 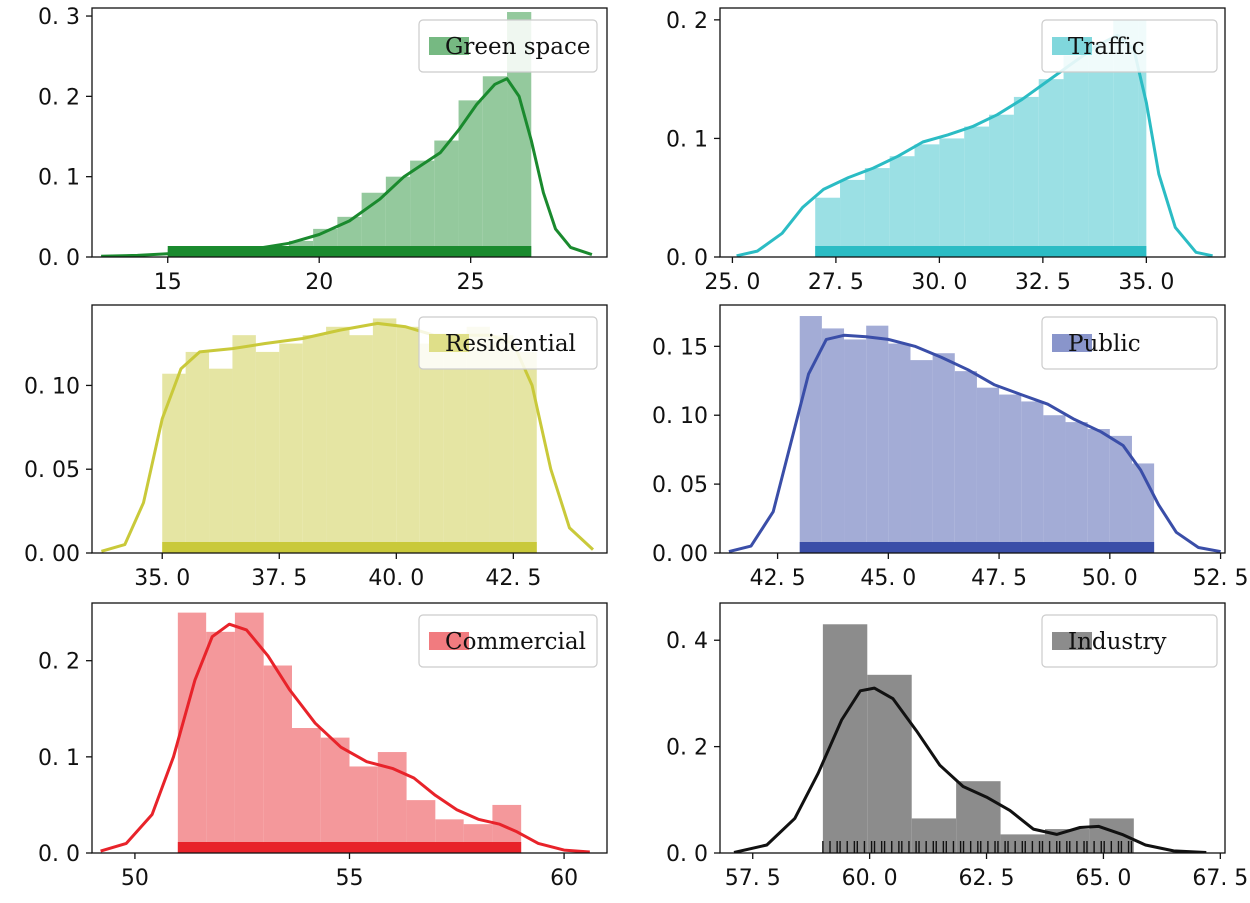 I want to click on x-tick-label: 37. 5, so click(x=279, y=578).